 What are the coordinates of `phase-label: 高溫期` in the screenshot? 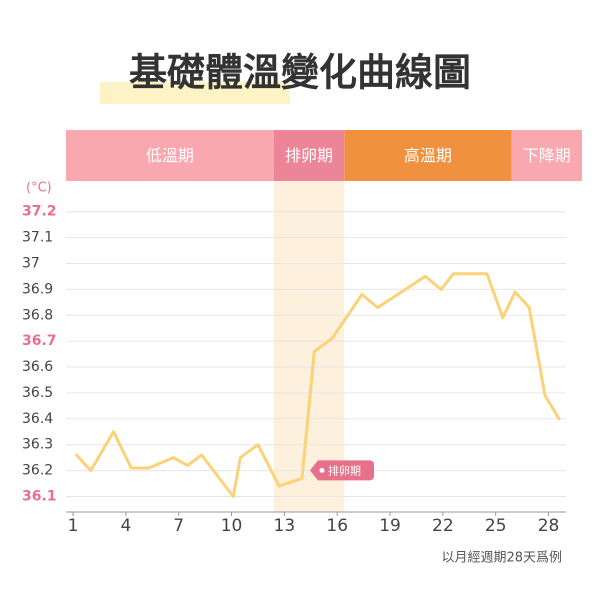 It's located at (428, 155).